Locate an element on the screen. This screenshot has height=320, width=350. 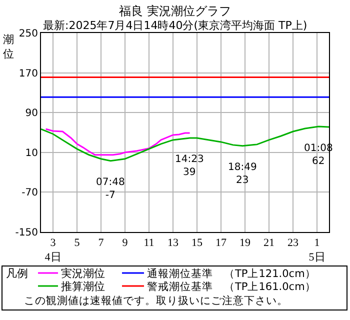
x-tick-label: 9 is located at coordinates (125, 243).